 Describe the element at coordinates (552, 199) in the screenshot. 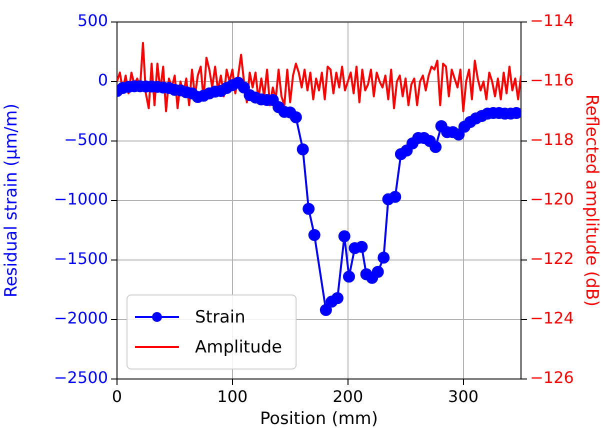

I see `y2-tick-label: −120` at that location.